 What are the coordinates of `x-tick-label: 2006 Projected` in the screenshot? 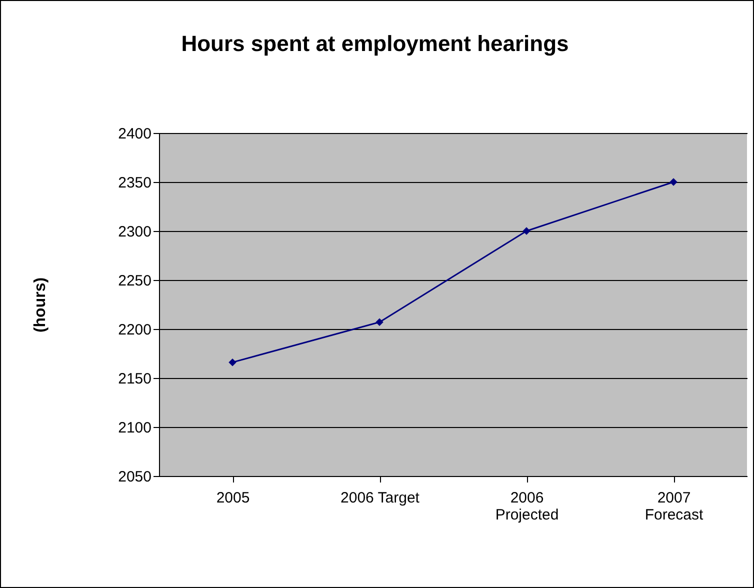 It's located at (527, 507).